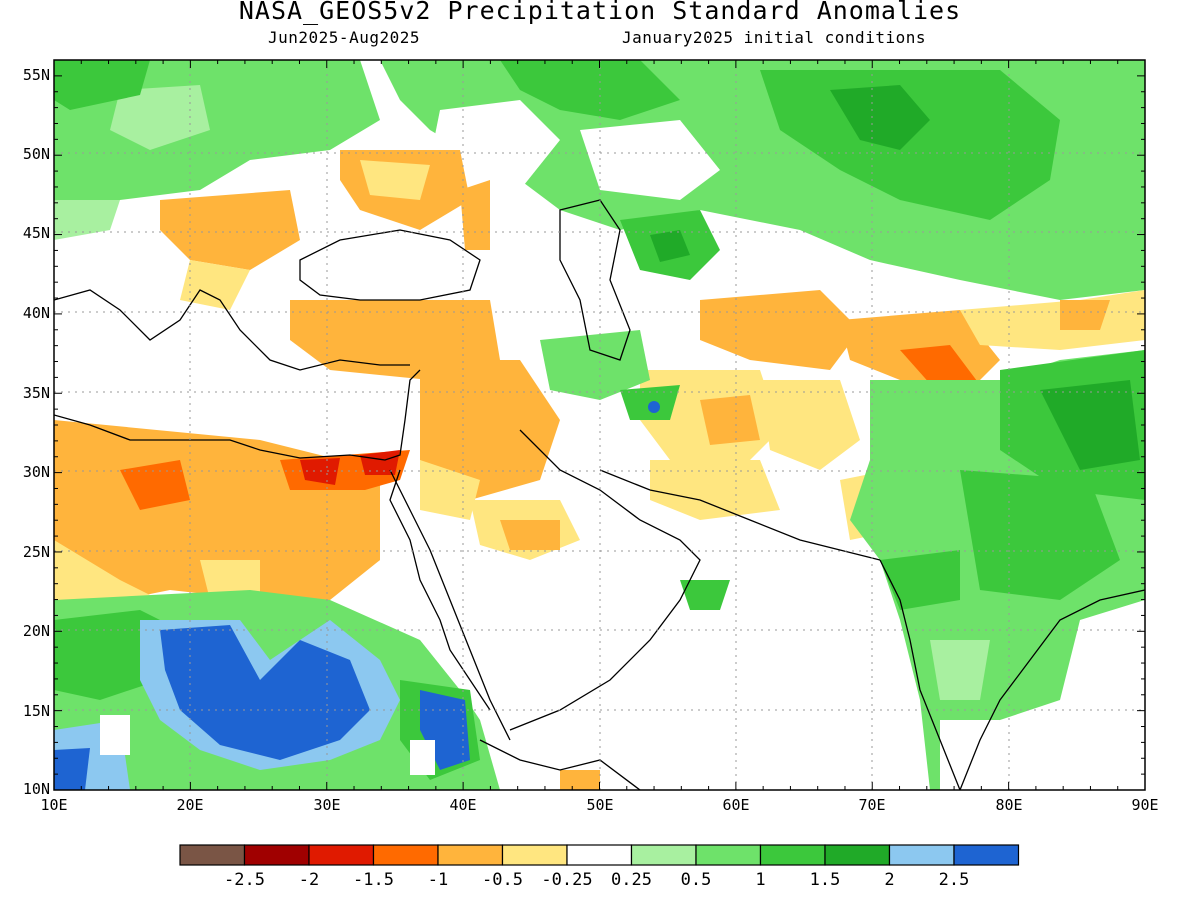 The width and height of the screenshot is (1200, 900). Describe the element at coordinates (954, 880) in the screenshot. I see `colorbar-label: 2.5` at that location.